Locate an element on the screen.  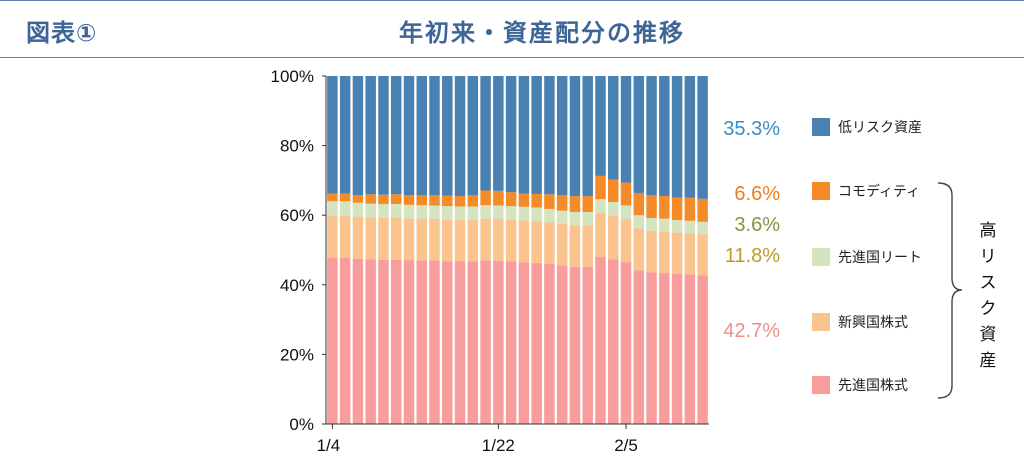
legend-swatch-low-risk is located at coordinates (821, 127).